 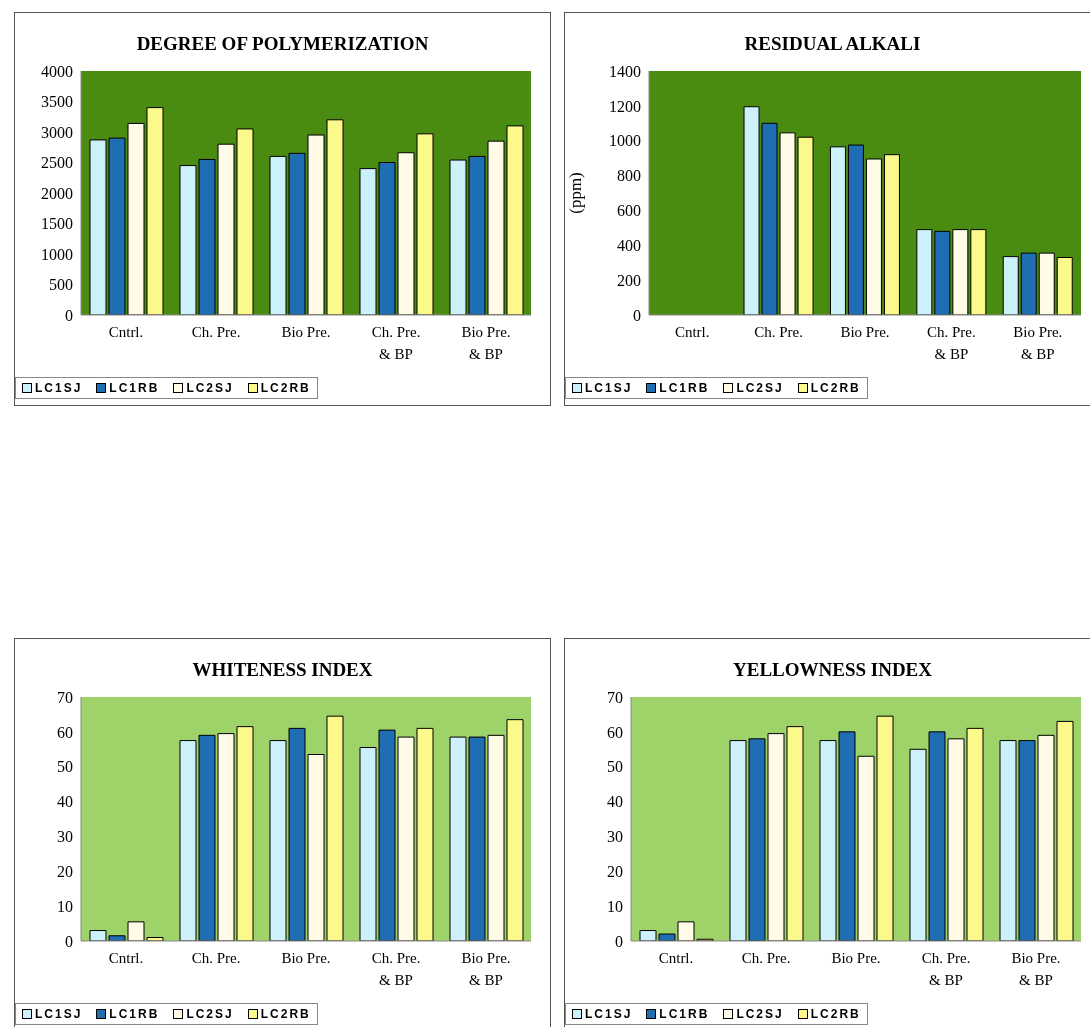 What do you see at coordinates (832, 670) in the screenshot?
I see `chart-title: YELLOWNESS INDEX` at bounding box center [832, 670].